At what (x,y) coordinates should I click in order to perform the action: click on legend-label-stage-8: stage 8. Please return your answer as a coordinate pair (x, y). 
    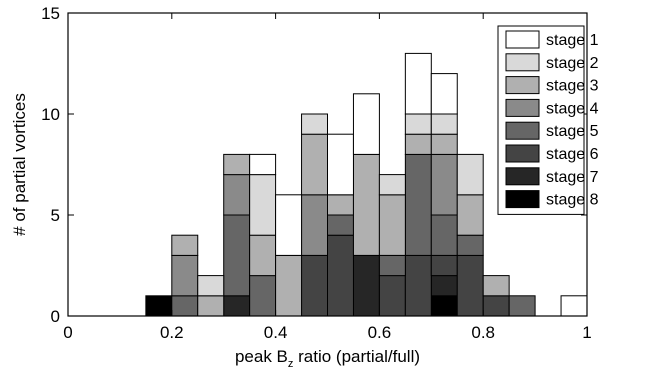
    Looking at the image, I should click on (572, 200).